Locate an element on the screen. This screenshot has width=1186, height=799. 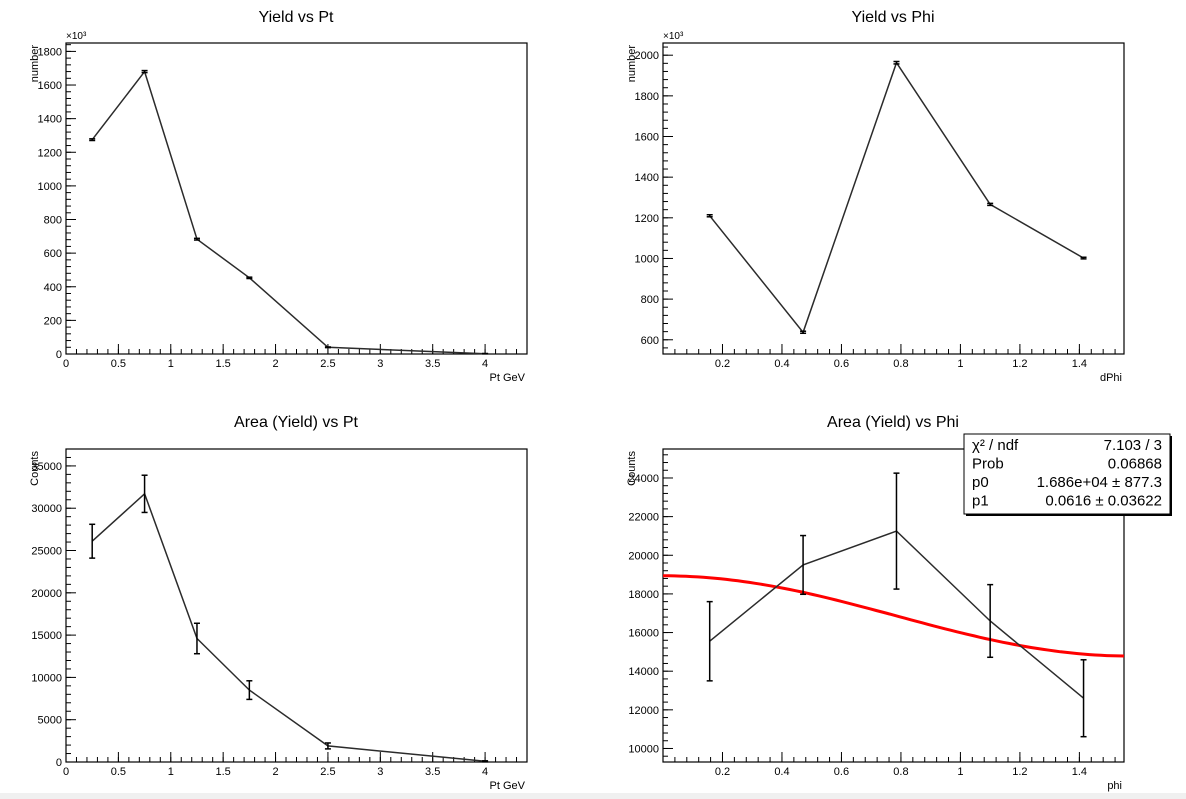
y-tick-label: 16000 is located at coordinates (643, 634).